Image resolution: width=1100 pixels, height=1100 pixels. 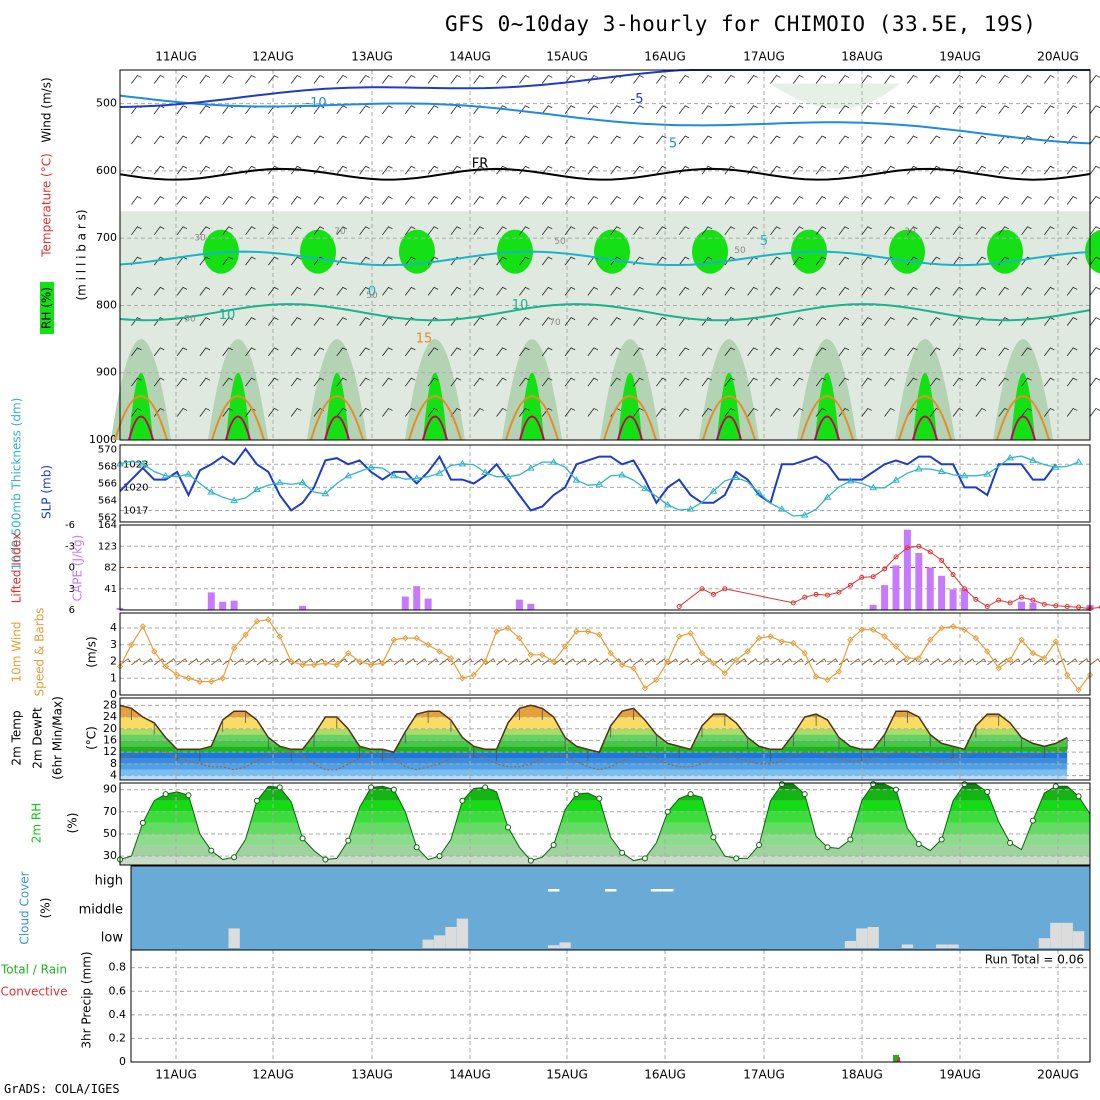 I want to click on thickness-tick: 570, so click(x=107, y=449).